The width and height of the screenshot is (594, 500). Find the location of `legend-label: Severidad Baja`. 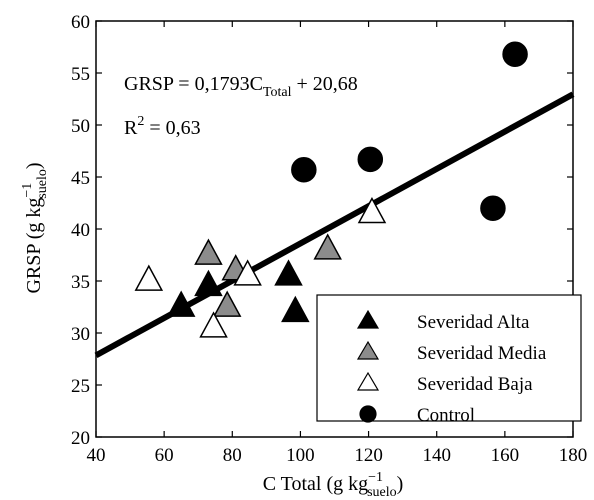

legend-label: Severidad Baja is located at coordinates (475, 384).